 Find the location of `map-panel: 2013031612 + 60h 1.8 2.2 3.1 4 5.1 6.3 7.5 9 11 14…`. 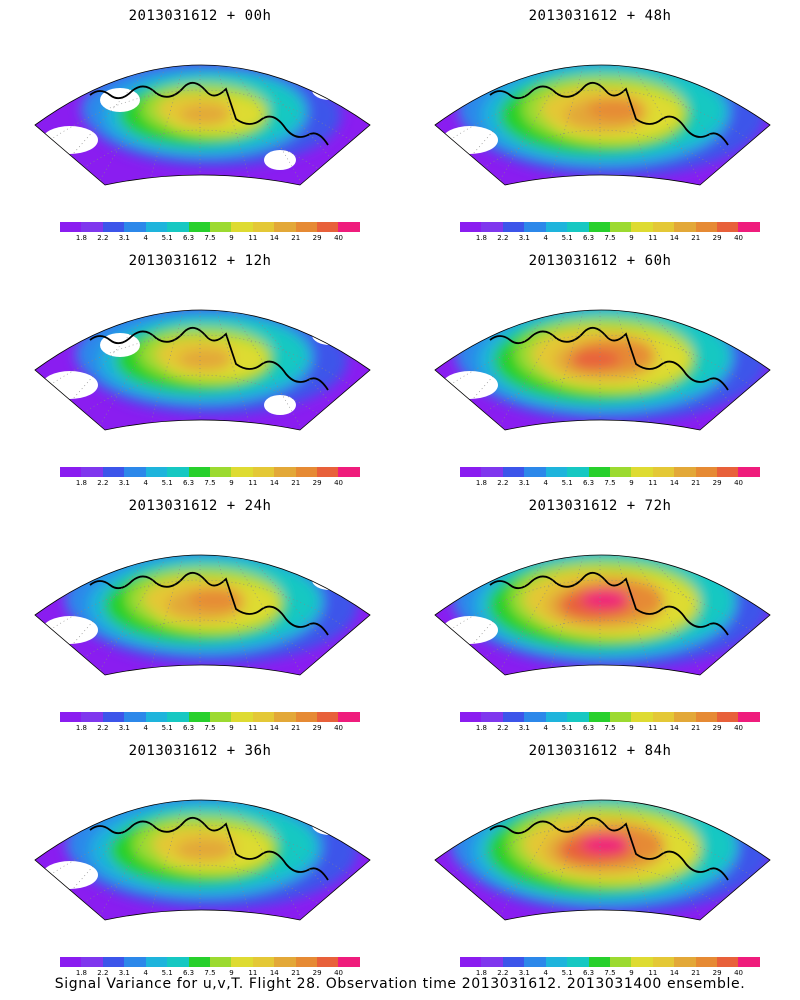

map-panel: 2013031612 + 60h 1.8 2.2 3.1 4 5.1 6.3 7.5 9 11 14… is located at coordinates (600, 367).